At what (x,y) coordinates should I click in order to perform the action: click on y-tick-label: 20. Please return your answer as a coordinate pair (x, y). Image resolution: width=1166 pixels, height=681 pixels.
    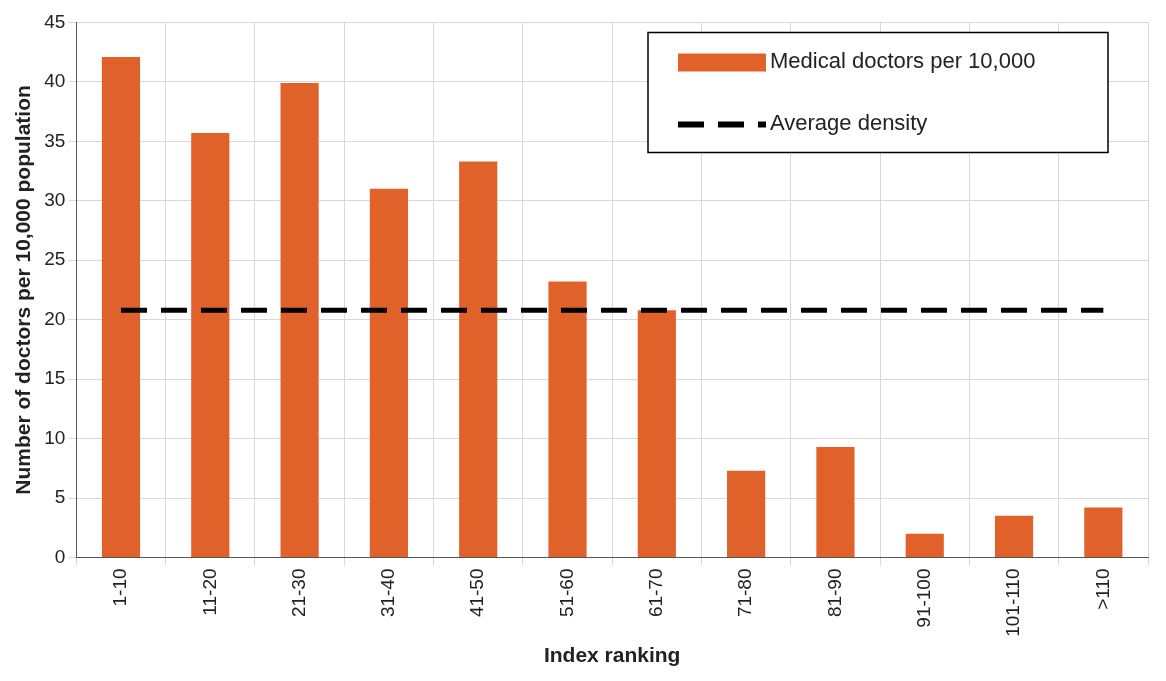
    Looking at the image, I should click on (55, 318).